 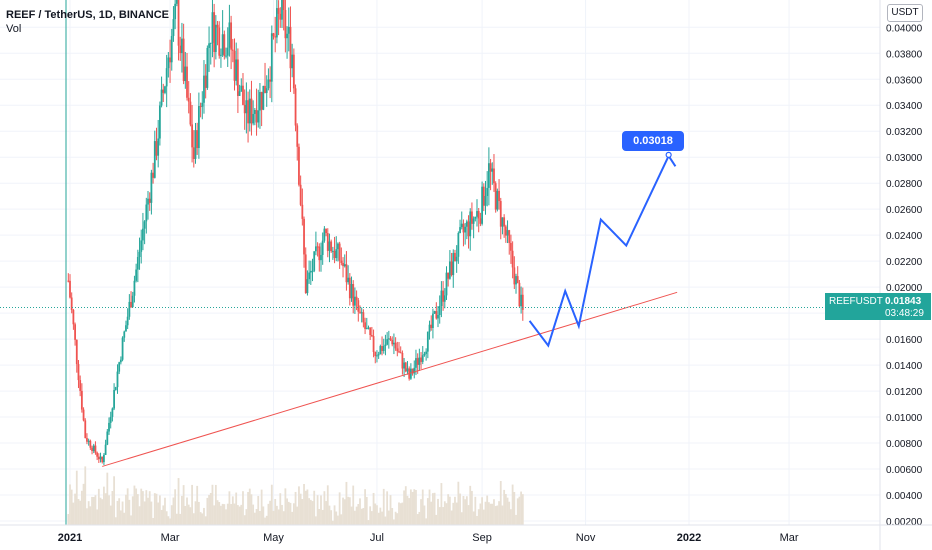 I want to click on x-tick-label: Nov, so click(x=586, y=538).